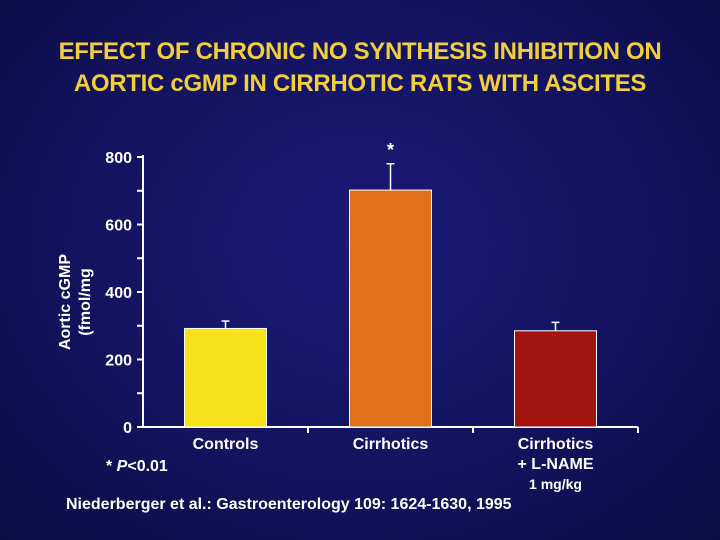 Image resolution: width=720 pixels, height=540 pixels. I want to click on y-tick-label: 800, so click(118, 158).